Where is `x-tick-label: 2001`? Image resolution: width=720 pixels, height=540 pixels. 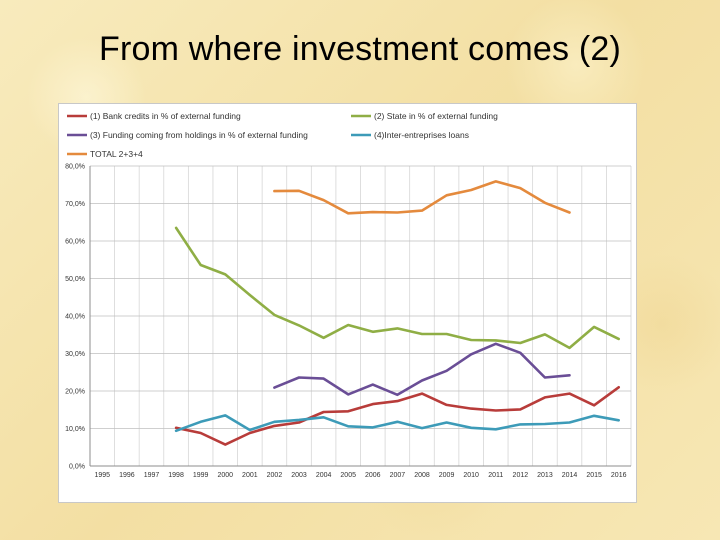 x-tick-label: 2001 is located at coordinates (250, 475).